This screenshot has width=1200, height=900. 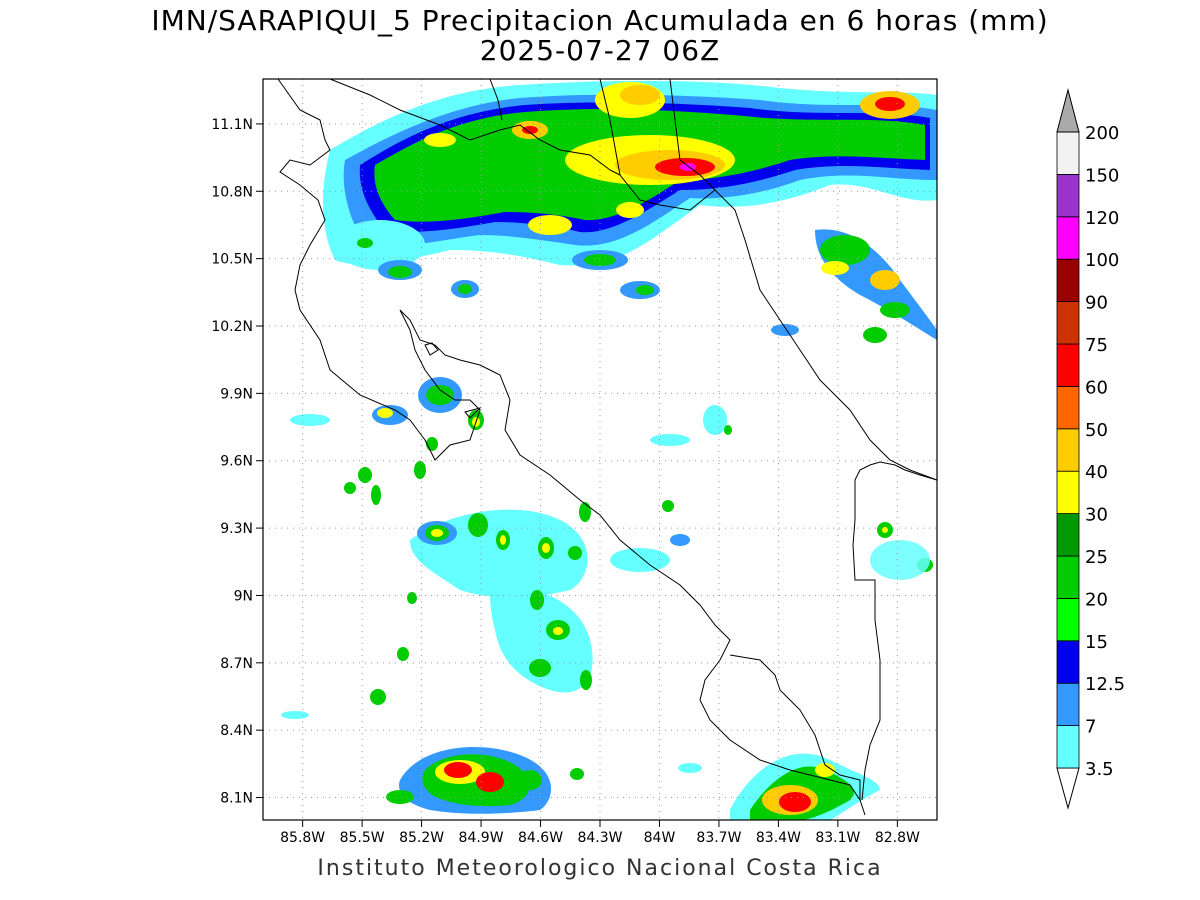 I want to click on colorbar-label: 75, so click(x=1096, y=345).